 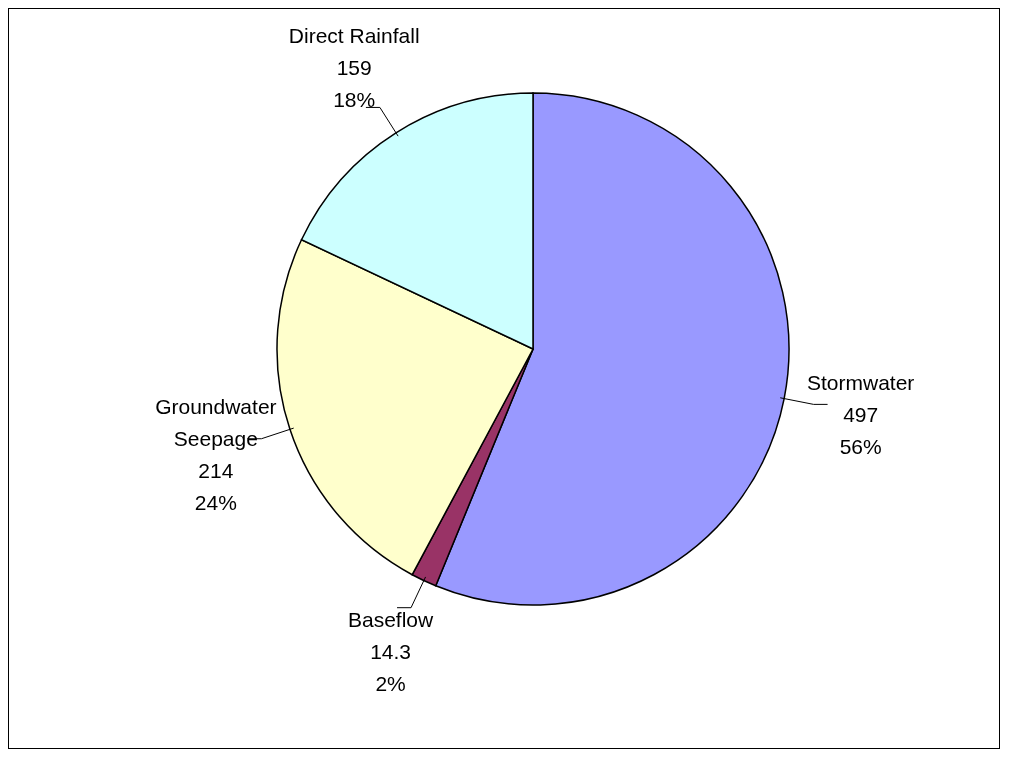 What do you see at coordinates (216, 422) in the screenshot?
I see `slice-label: Groundwater Seepage` at bounding box center [216, 422].